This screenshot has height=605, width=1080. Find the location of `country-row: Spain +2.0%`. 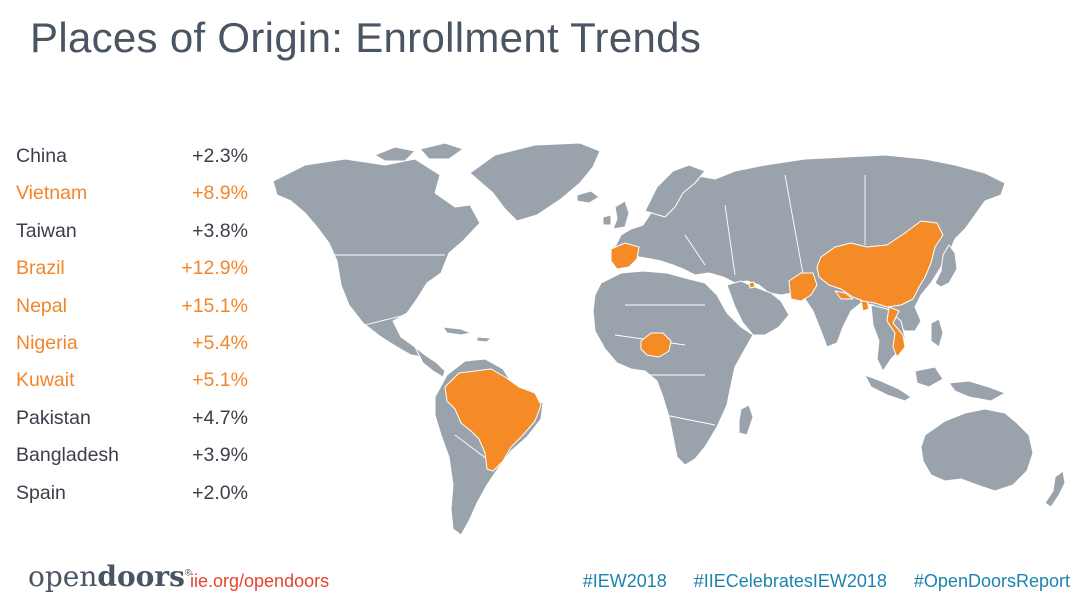

country-row: Spain +2.0% is located at coordinates (136, 495).